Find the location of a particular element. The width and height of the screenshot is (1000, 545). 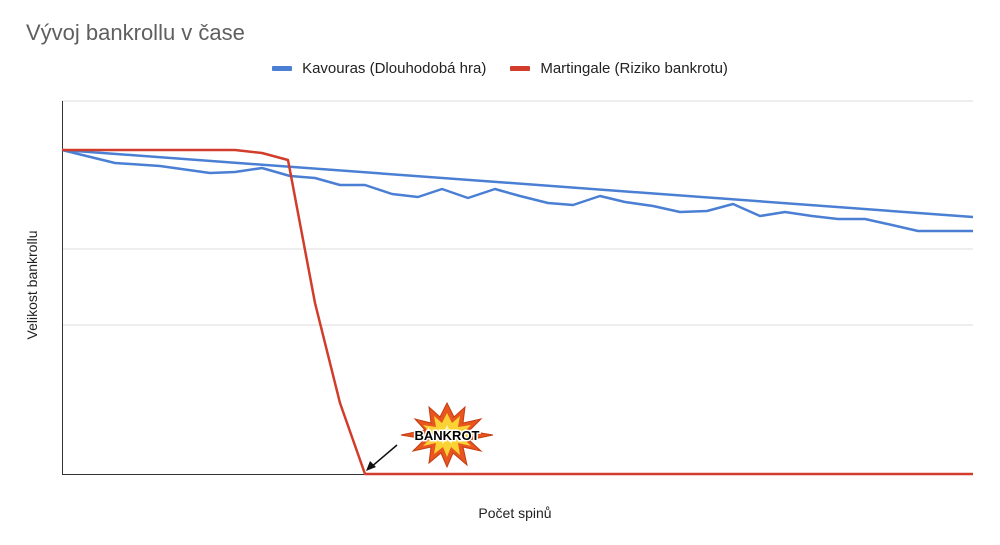

chart-title: Vývoj bankrollu v čase is located at coordinates (135, 32).